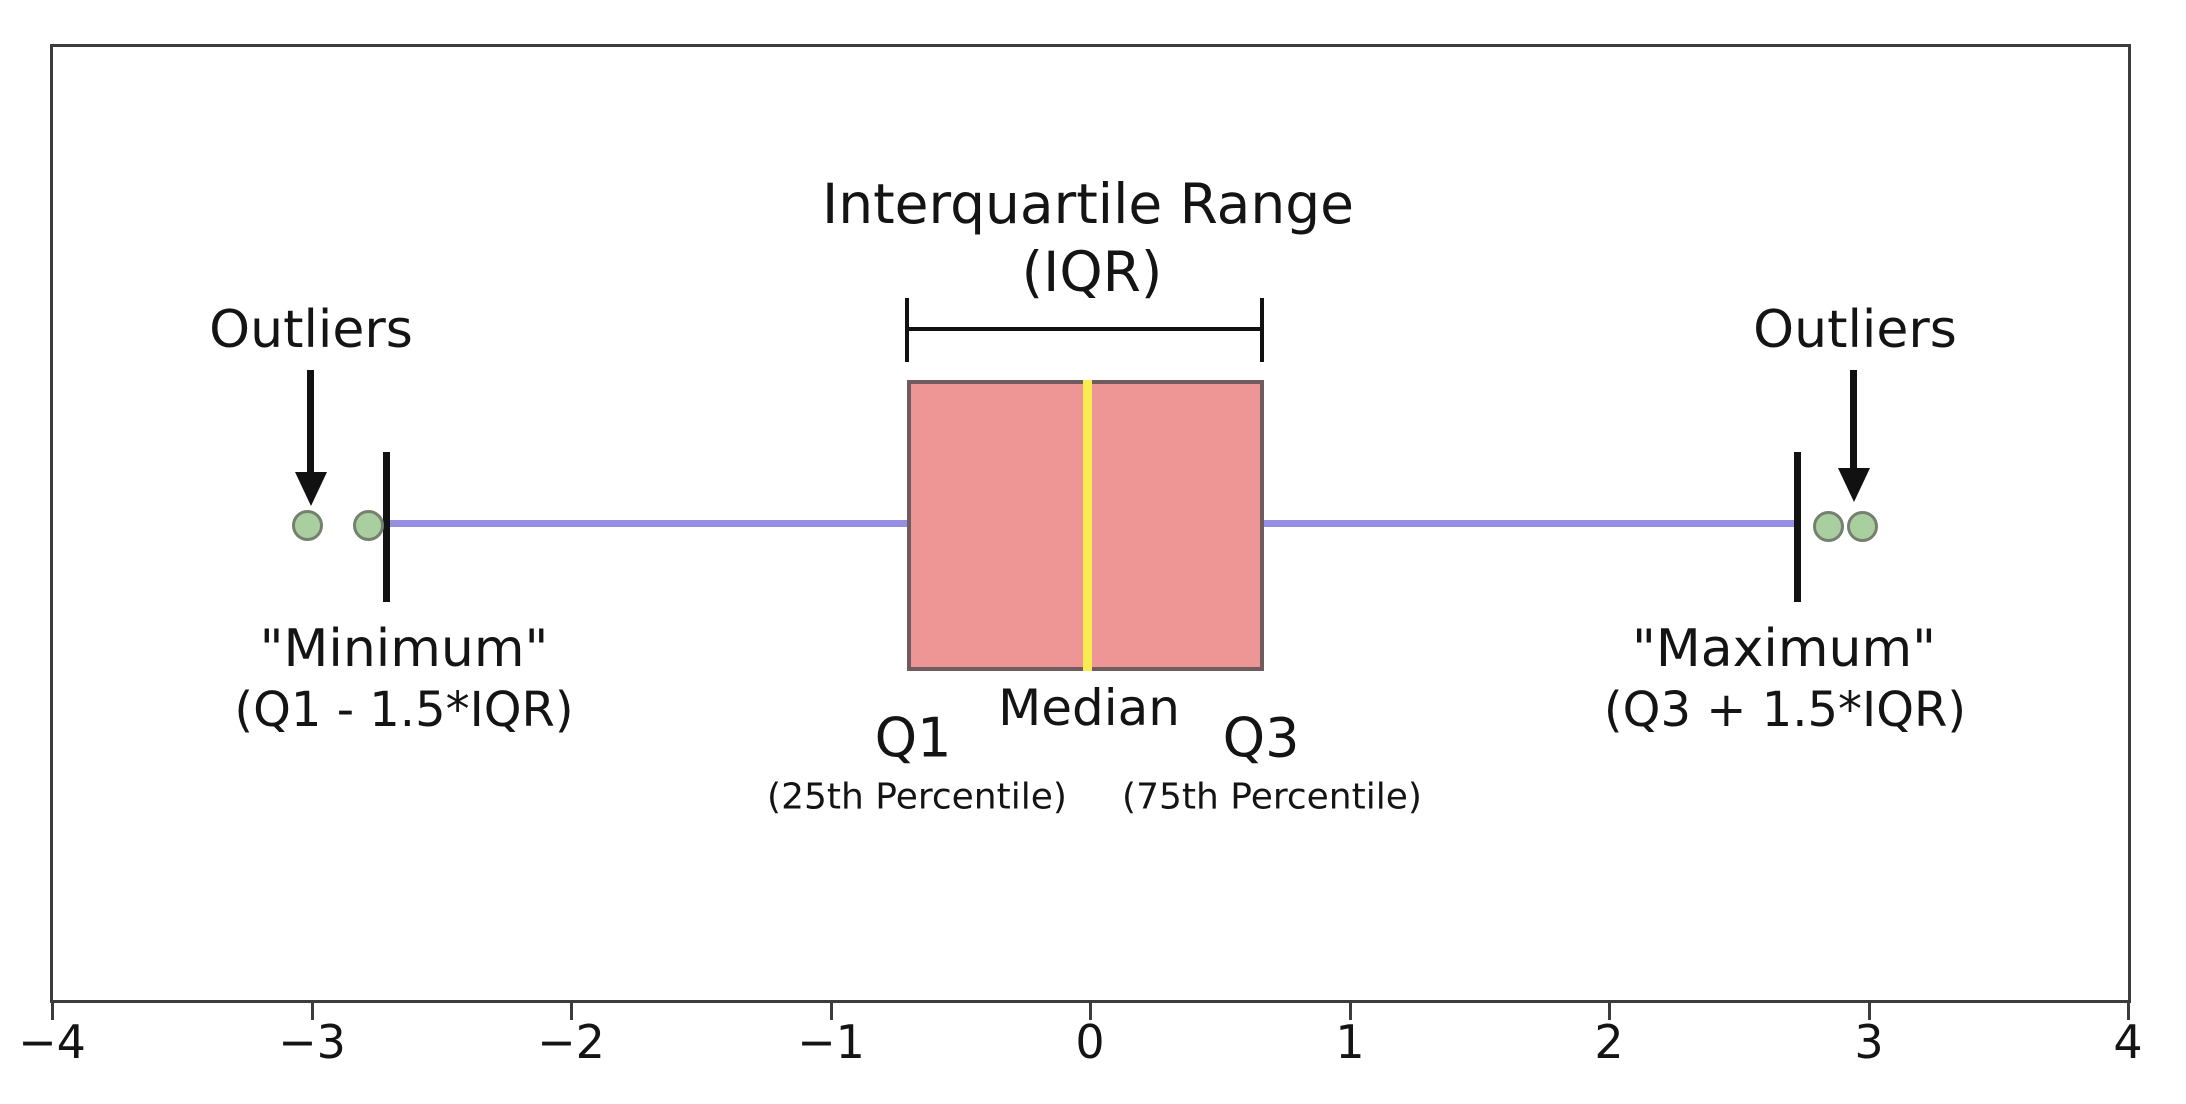 The width and height of the screenshot is (2186, 1104). What do you see at coordinates (571, 1042) in the screenshot?
I see `x-axis-tick-label: −2` at bounding box center [571, 1042].